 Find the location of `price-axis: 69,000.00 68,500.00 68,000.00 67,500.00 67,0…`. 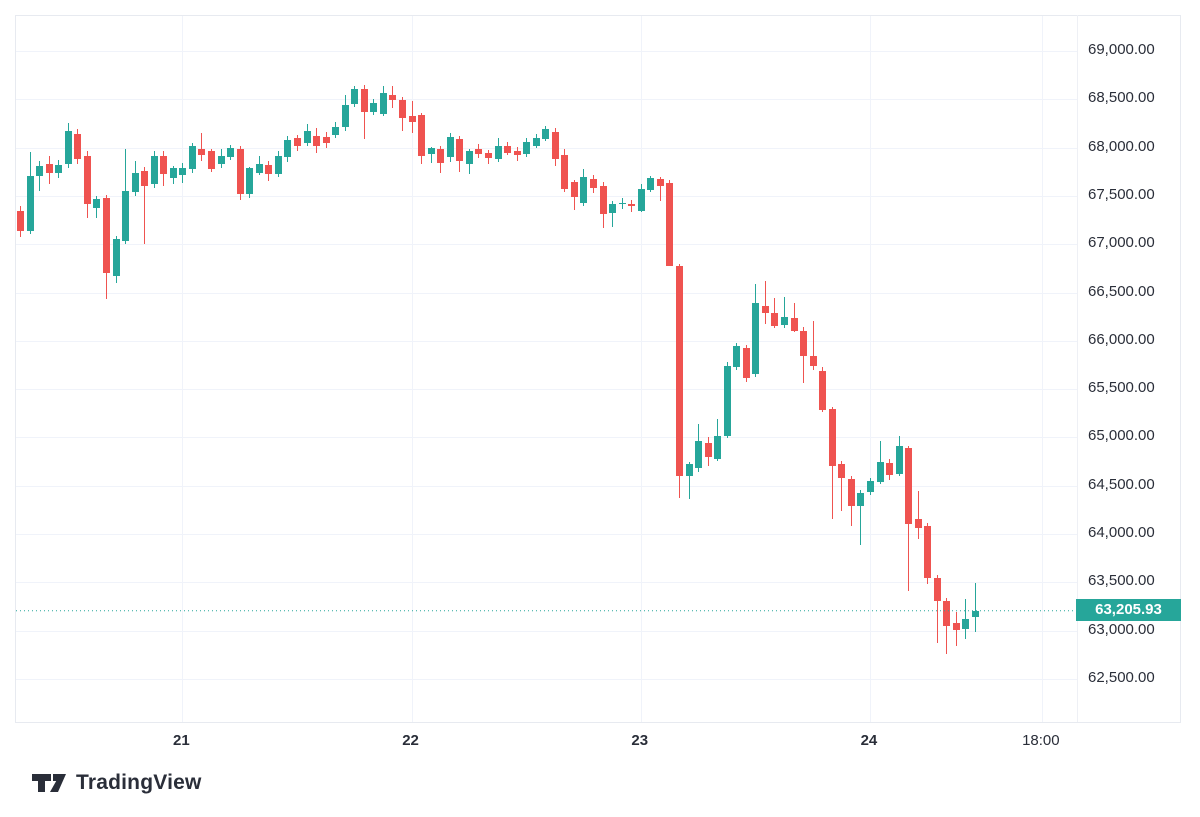

price-axis: 69,000.00 68,500.00 68,000.00 67,500.00 67,0… is located at coordinates (1129, 368).